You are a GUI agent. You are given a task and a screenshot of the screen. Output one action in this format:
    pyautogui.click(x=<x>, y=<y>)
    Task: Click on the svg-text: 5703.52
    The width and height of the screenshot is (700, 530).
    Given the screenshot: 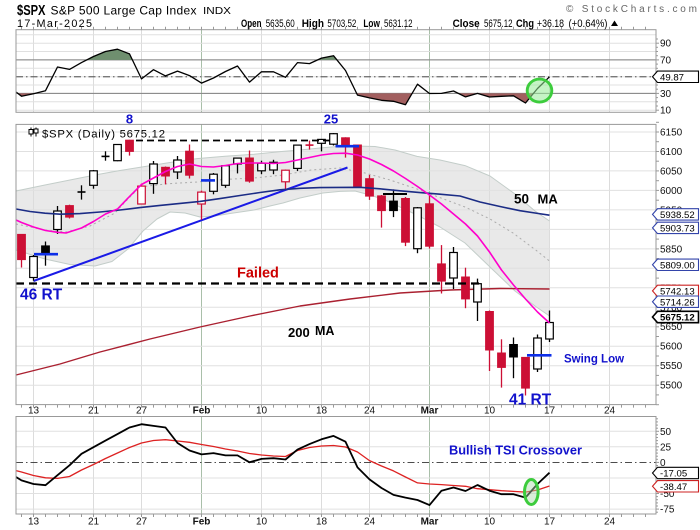 What is the action you would take?
    pyautogui.click(x=341, y=24)
    